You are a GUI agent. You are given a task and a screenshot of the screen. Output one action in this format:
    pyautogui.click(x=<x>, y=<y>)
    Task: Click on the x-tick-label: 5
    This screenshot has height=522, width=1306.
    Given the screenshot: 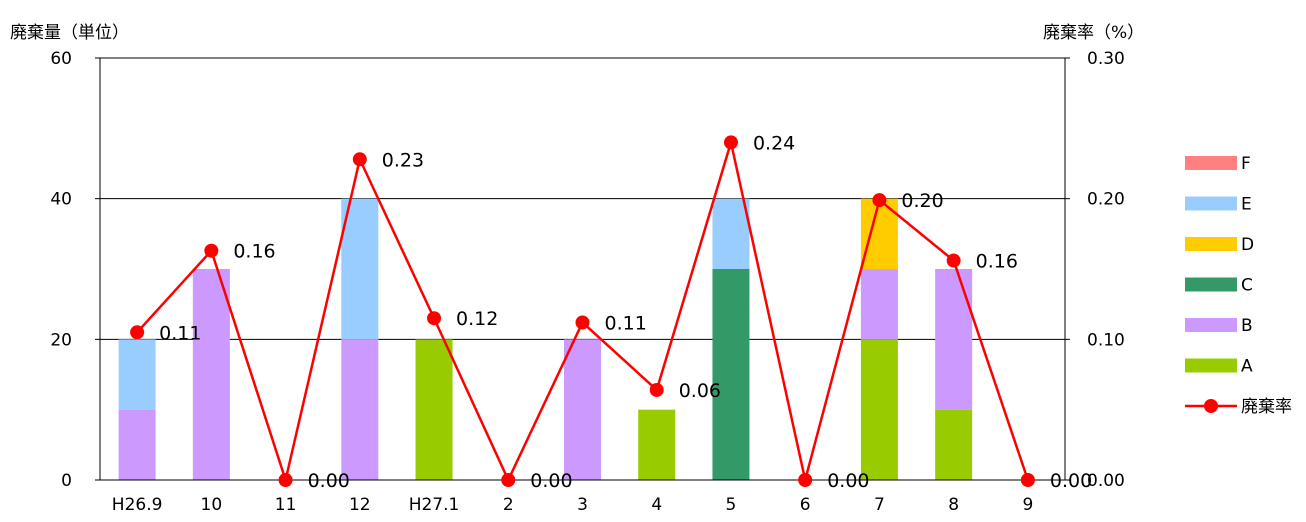 What is the action you would take?
    pyautogui.click(x=731, y=505)
    